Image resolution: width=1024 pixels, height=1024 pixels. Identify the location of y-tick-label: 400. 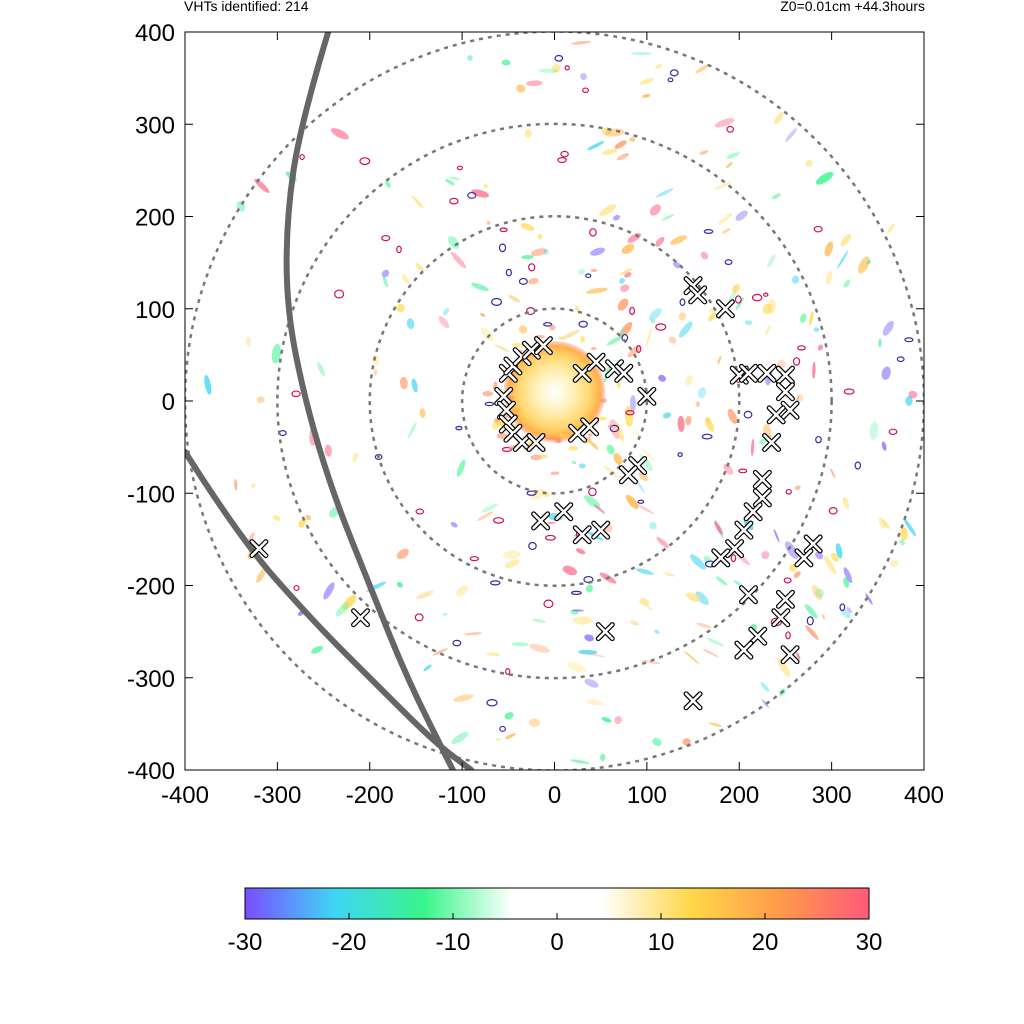
(155, 33).